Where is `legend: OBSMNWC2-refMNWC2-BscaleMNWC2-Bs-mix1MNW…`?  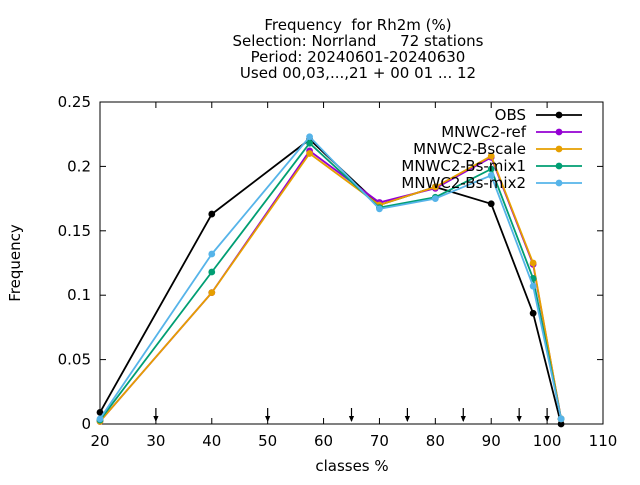
legend: OBSMNWC2-refMNWC2-BscaleMNWC2-Bs-mix1MNW… is located at coordinates (491, 149).